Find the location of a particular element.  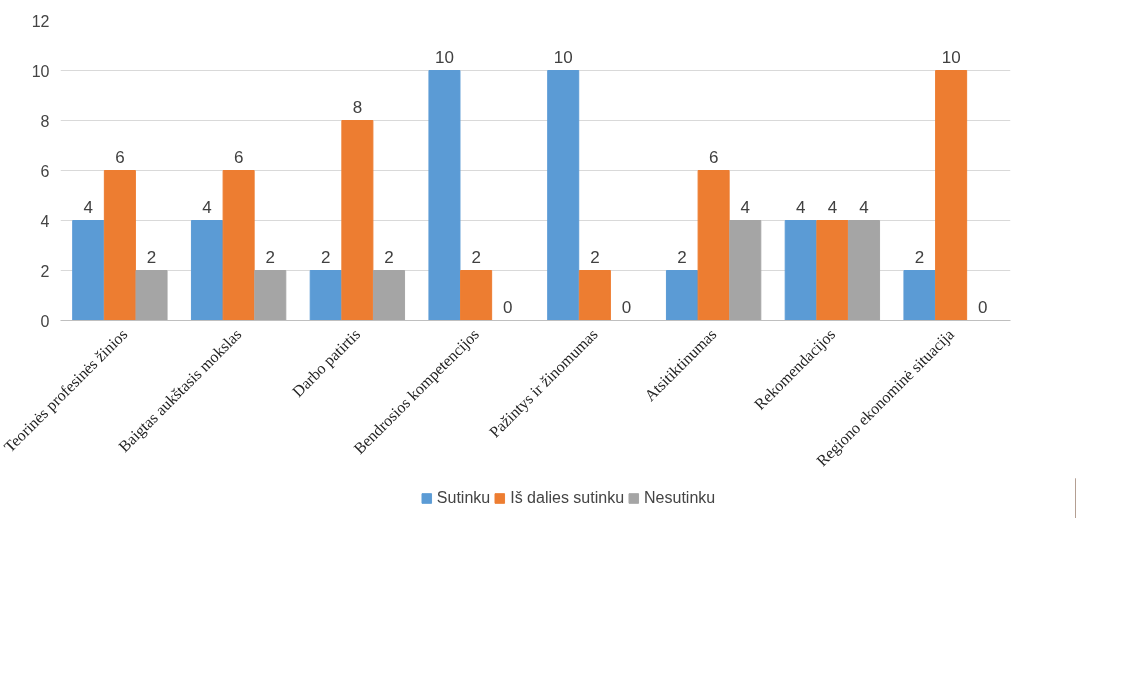

y-tick-label: 2 is located at coordinates (45, 271).